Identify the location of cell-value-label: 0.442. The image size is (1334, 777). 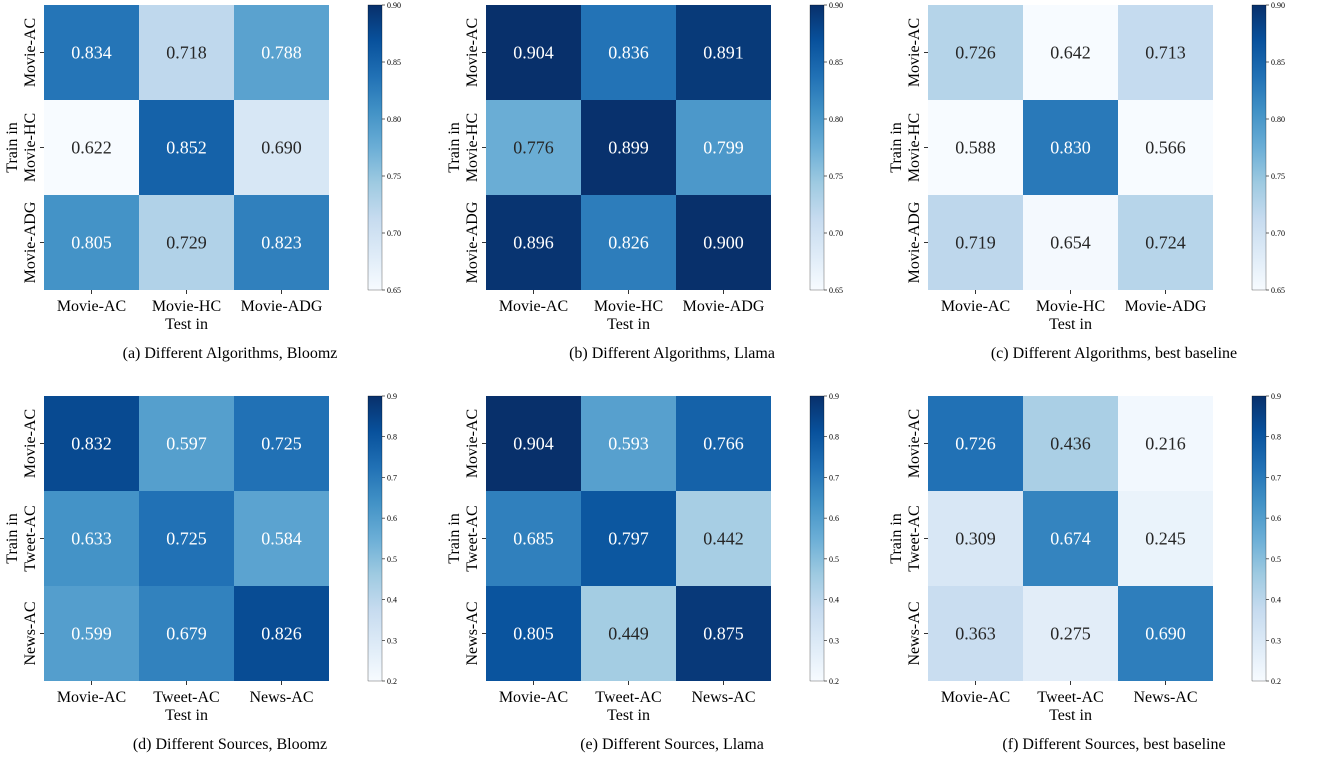
(723, 539).